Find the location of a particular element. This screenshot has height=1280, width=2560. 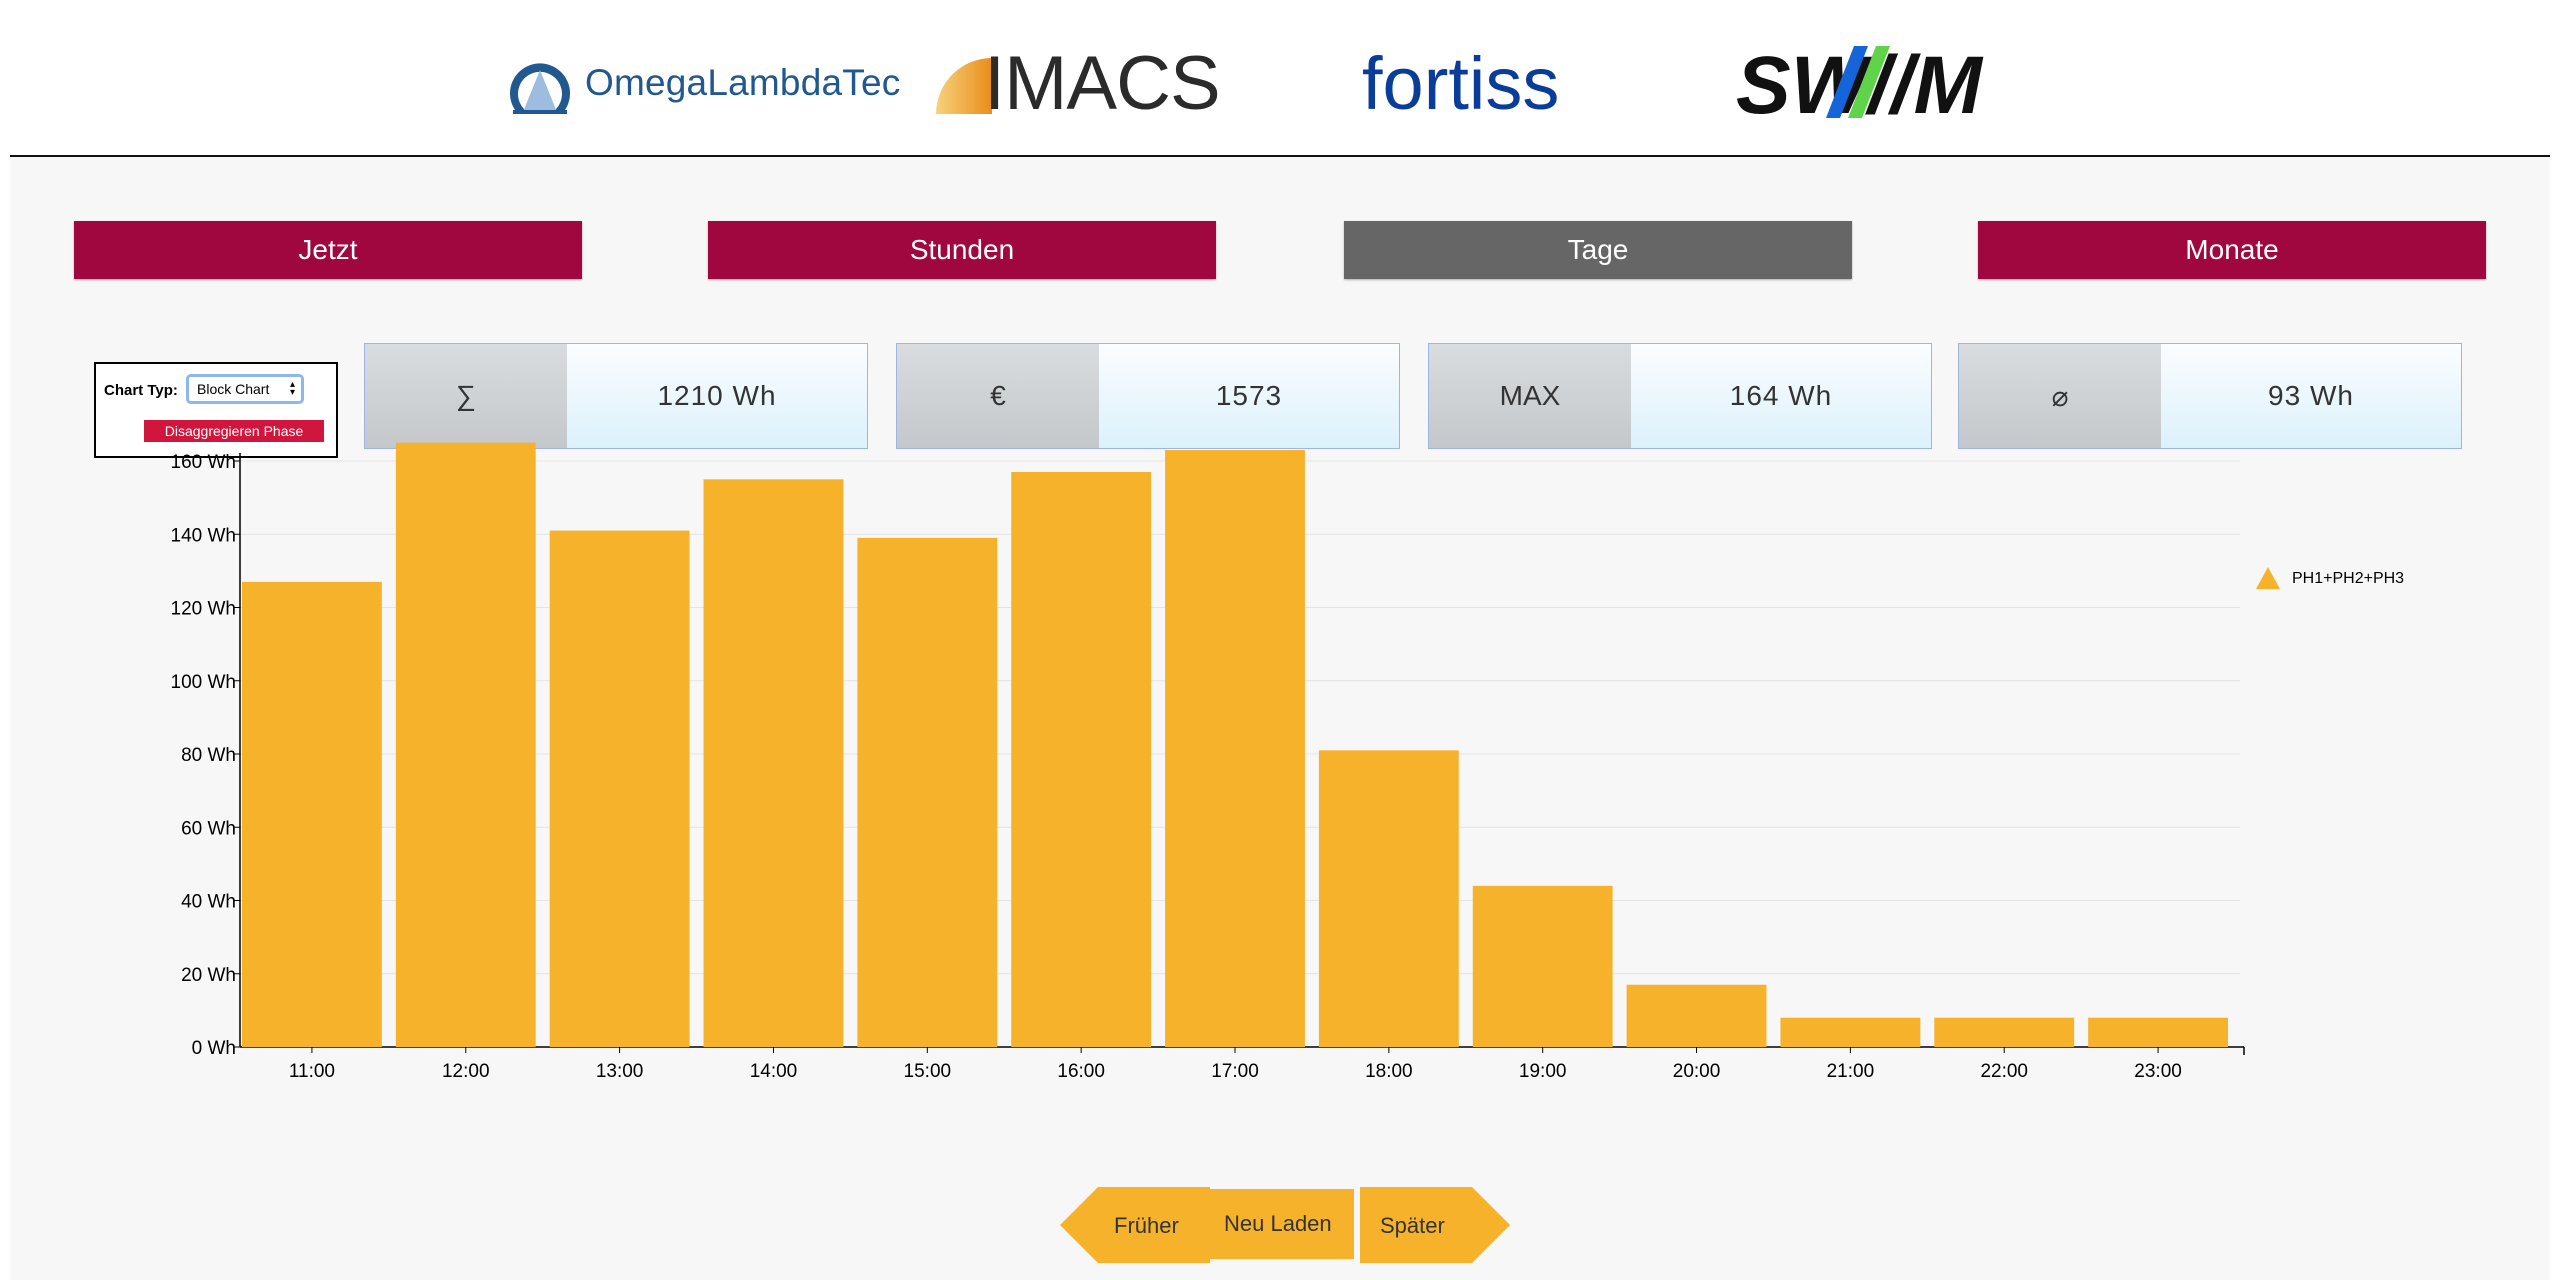

cost-value: 1573 is located at coordinates (1249, 396).